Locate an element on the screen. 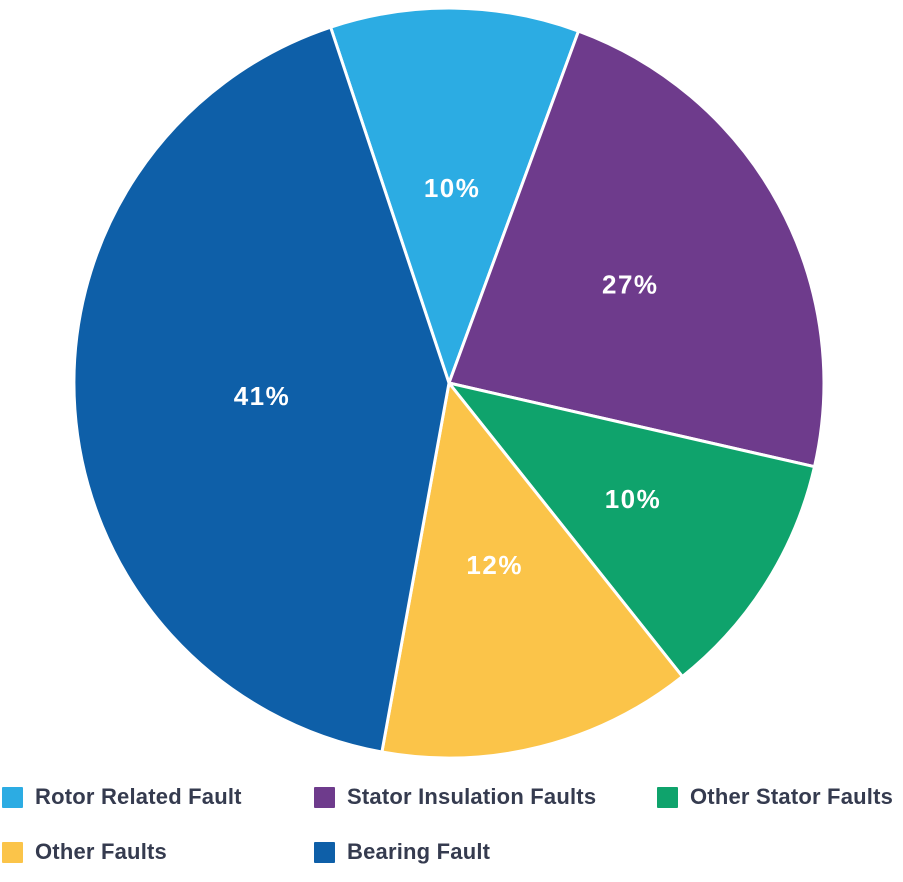 The image size is (903, 882). legend-item-stator-insulation-faults: Stator Insulation Faults is located at coordinates (485, 797).